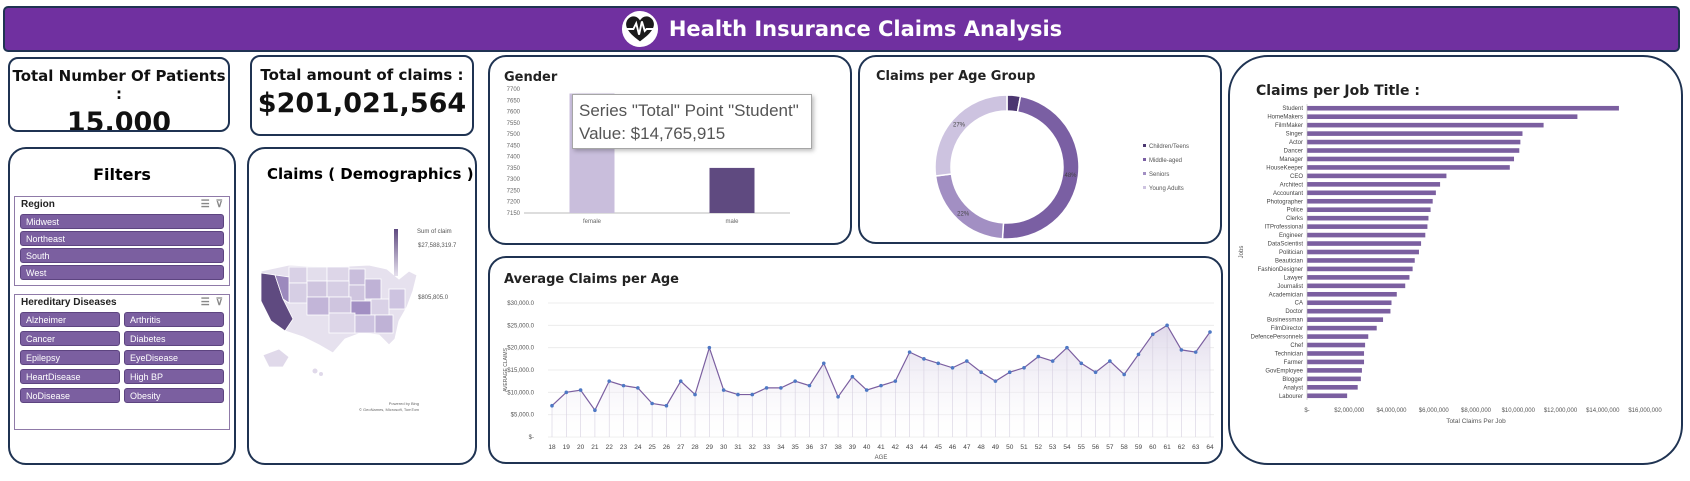  Describe the element at coordinates (732, 190) in the screenshot. I see `gender-bar` at that location.